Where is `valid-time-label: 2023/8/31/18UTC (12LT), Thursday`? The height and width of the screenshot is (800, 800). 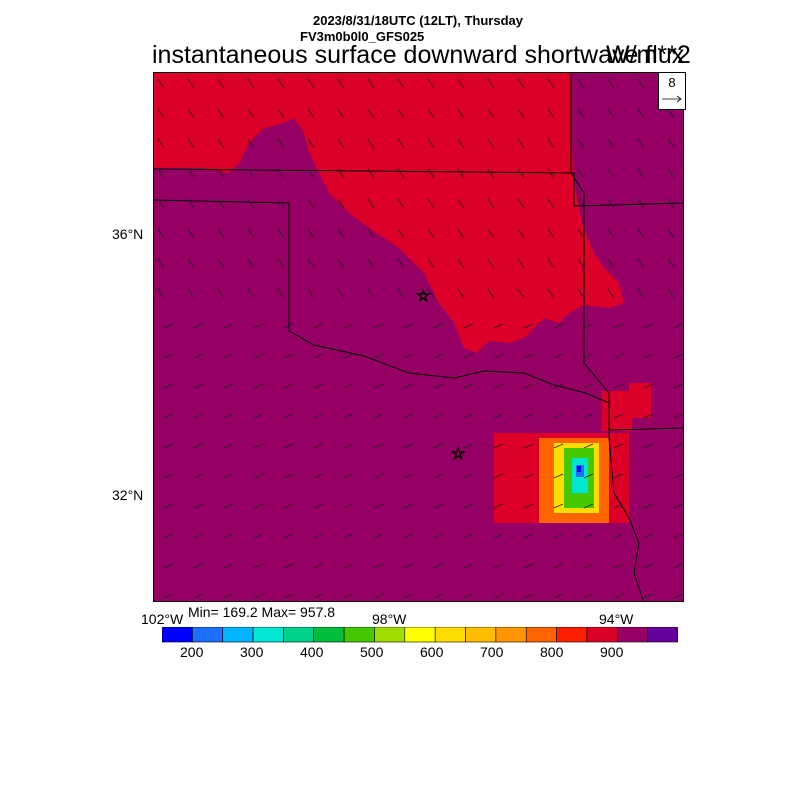 valid-time-label: 2023/8/31/18UTC (12LT), Thursday is located at coordinates (417, 20).